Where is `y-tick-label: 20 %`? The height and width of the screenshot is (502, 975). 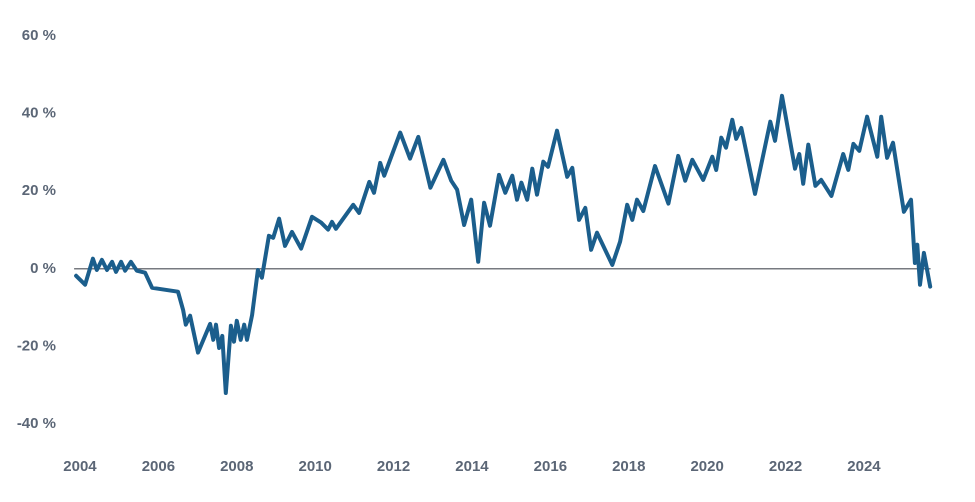 y-tick-label: 20 % is located at coordinates (39, 190).